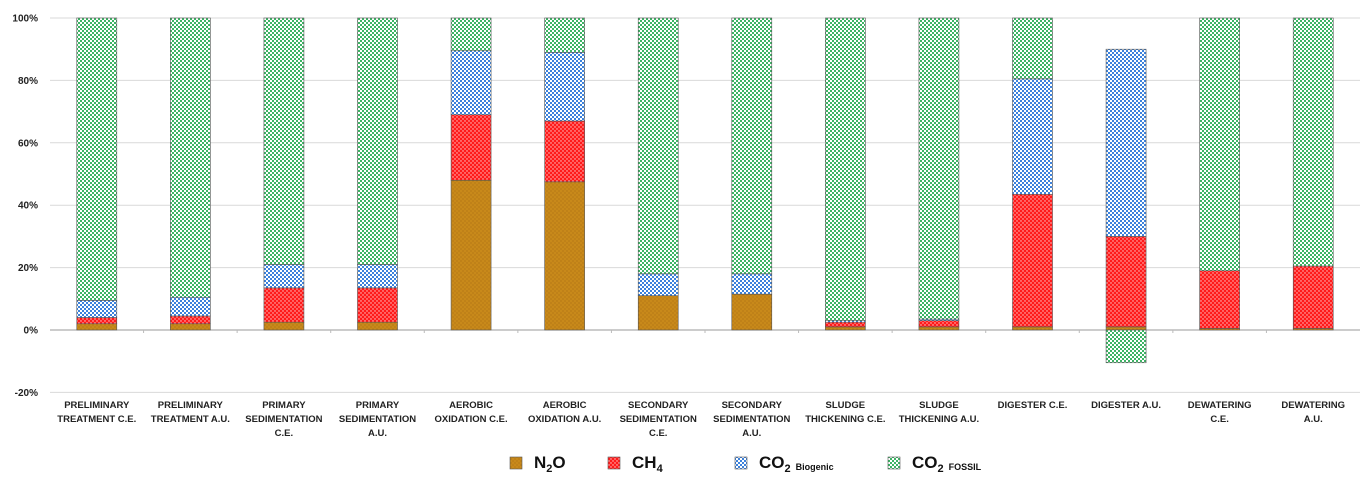 Image resolution: width=1360 pixels, height=488 pixels. What do you see at coordinates (939, 419) in the screenshot?
I see `x-category-label: THICKENING A.U.` at bounding box center [939, 419].